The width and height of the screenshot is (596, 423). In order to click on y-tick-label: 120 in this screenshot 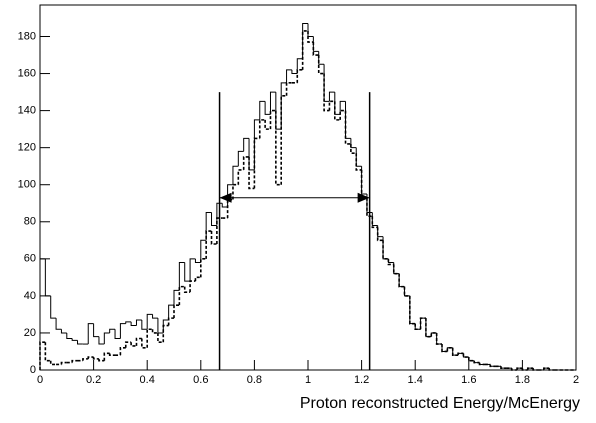, I will do `click(27, 148)`.